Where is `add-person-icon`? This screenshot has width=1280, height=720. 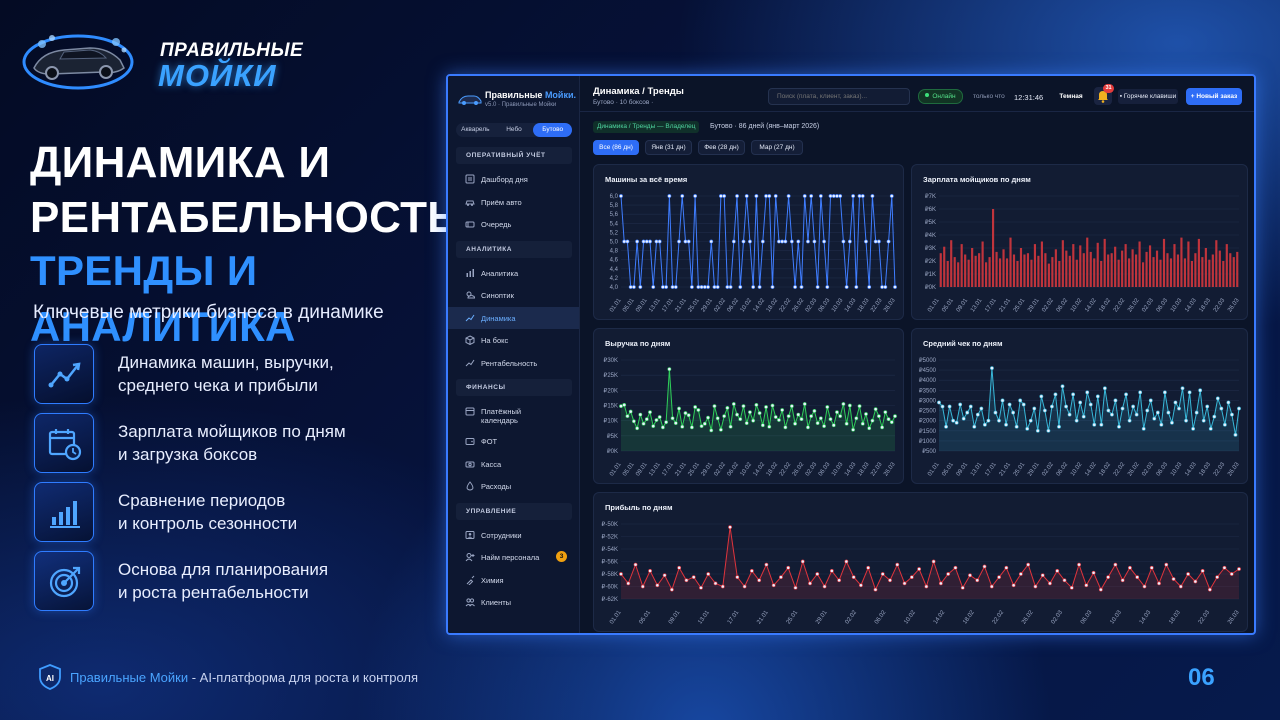 add-person-icon is located at coordinates (470, 557).